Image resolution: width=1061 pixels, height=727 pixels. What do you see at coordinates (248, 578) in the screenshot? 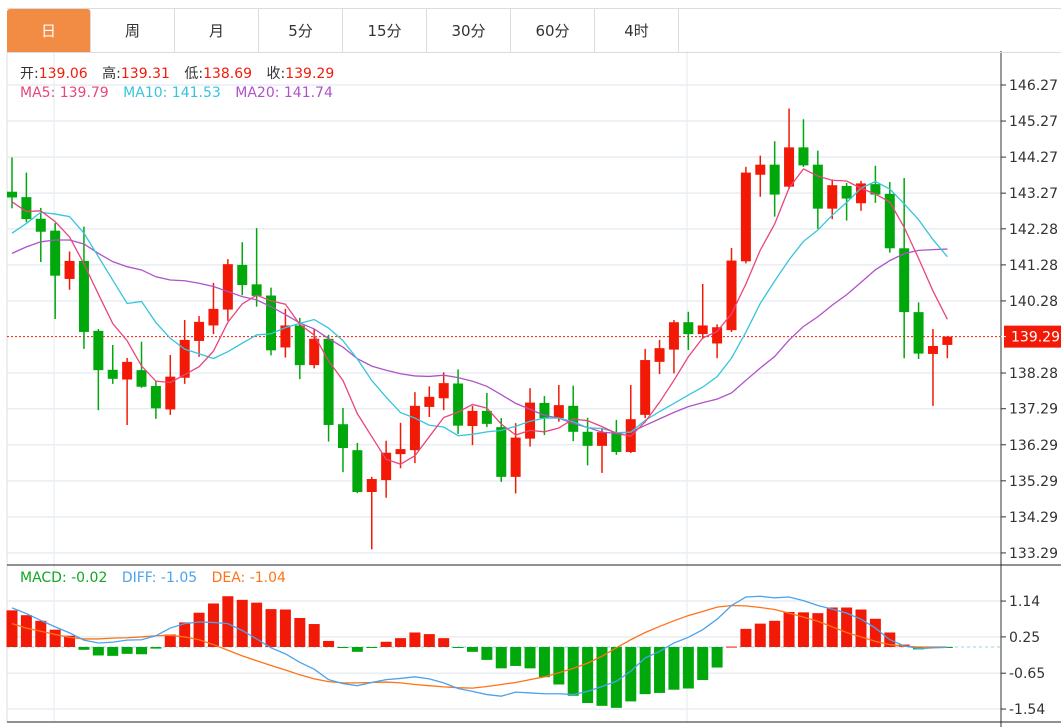
I see `dea-value: DEA: -1.04` at bounding box center [248, 578].